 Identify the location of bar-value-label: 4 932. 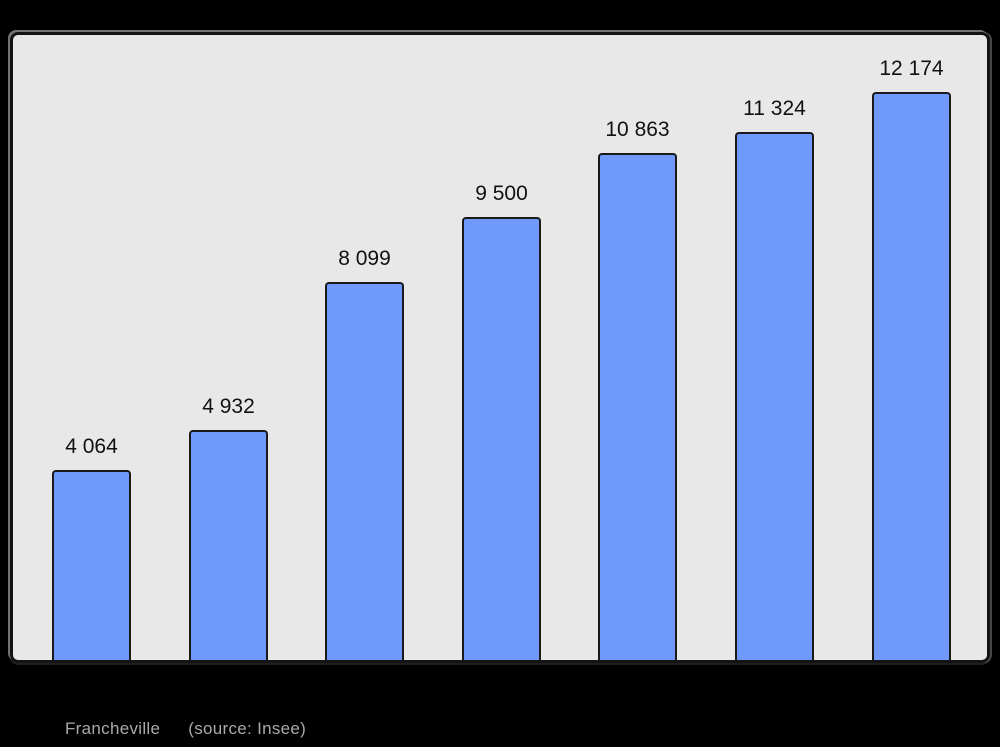
(228, 406).